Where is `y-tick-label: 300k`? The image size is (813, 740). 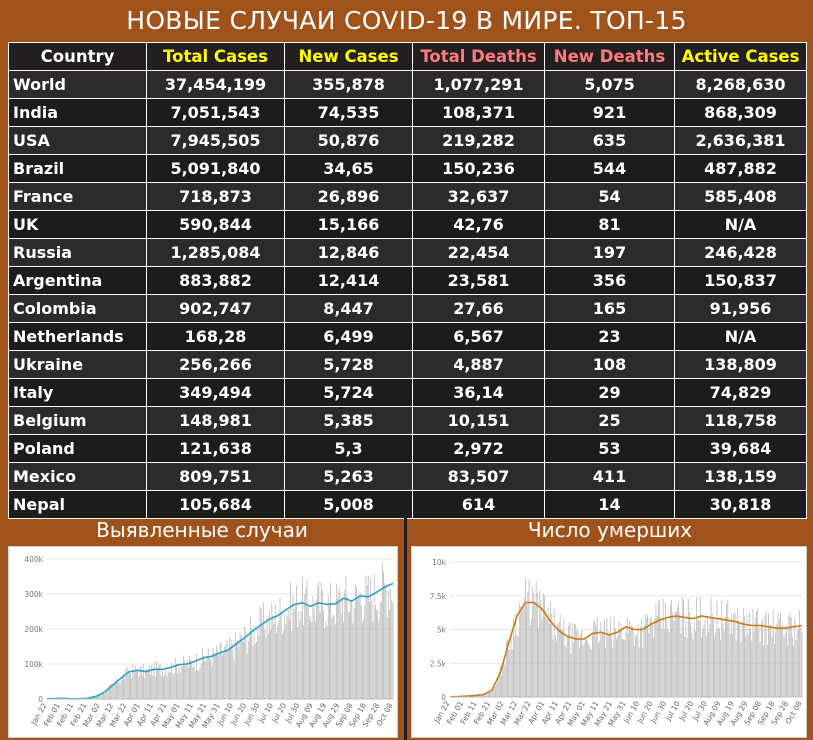 y-tick-label: 300k is located at coordinates (33, 594).